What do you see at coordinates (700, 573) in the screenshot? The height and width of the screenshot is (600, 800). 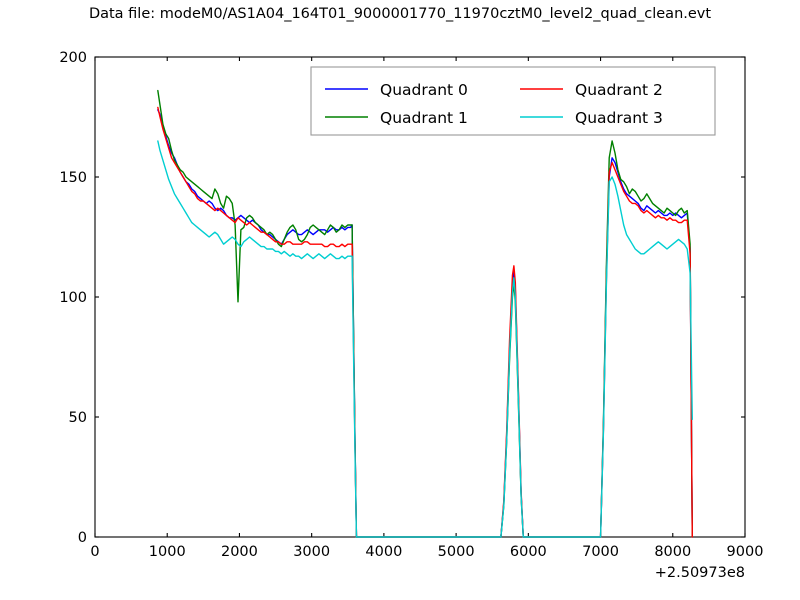 I see `x-axis-offset-label: +2.50973e8` at bounding box center [700, 573].